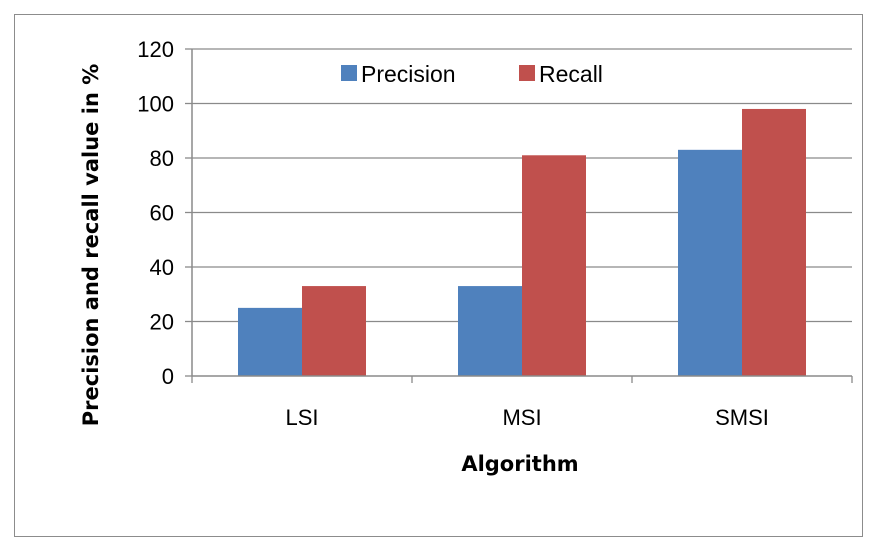  What do you see at coordinates (571, 74) in the screenshot?
I see `legend-label-recall: Recall` at bounding box center [571, 74].